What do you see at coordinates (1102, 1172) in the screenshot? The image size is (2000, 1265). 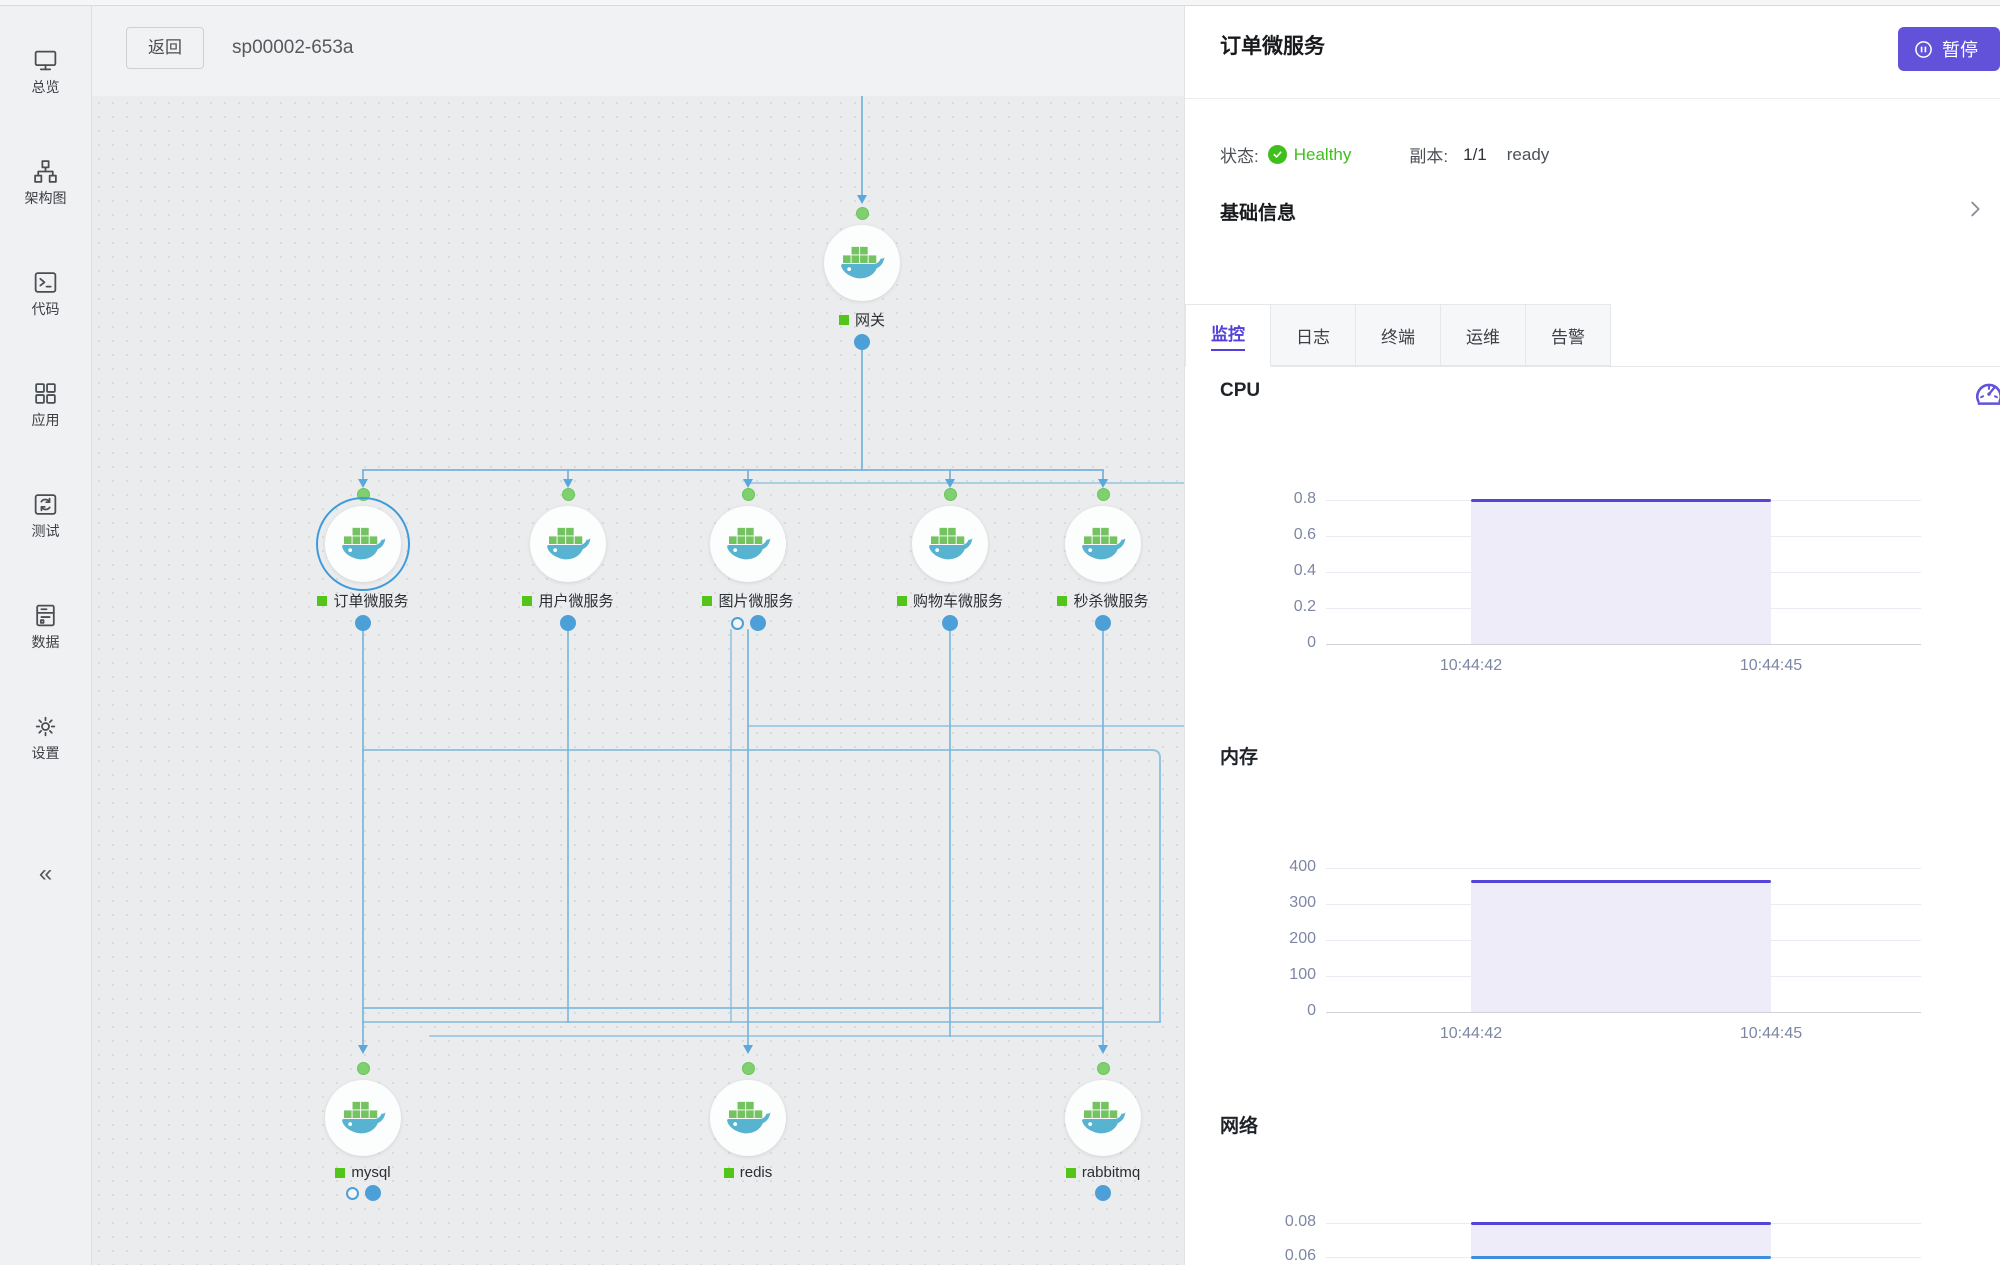 I see `node-label: rabbitmq` at bounding box center [1102, 1172].